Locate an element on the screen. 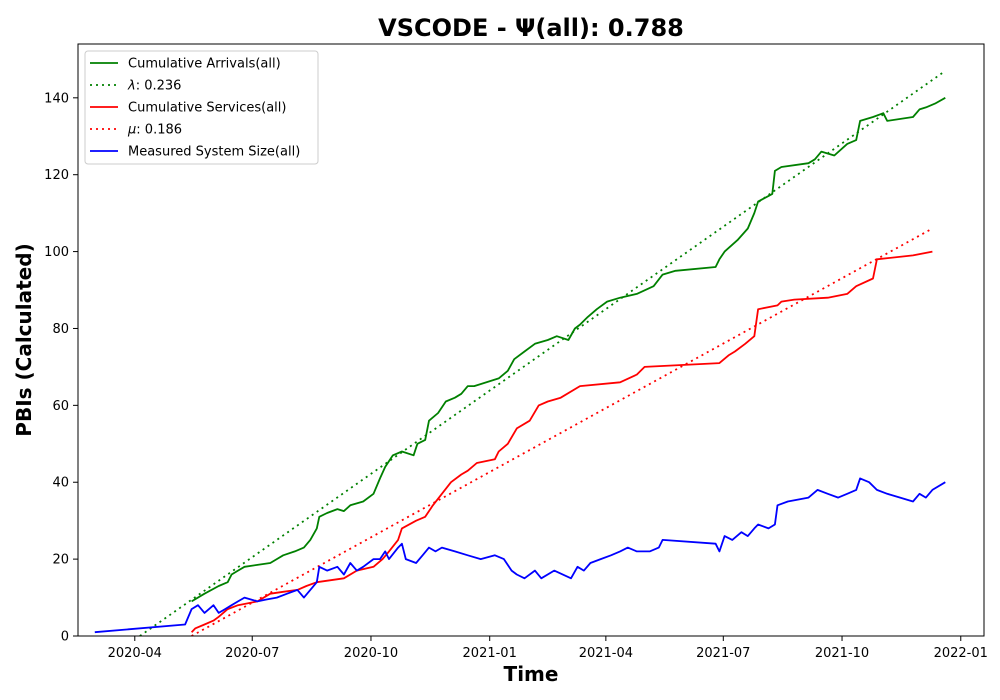 This screenshot has height=700, width=1000. y-tick-label-4: 80 is located at coordinates (60, 329).